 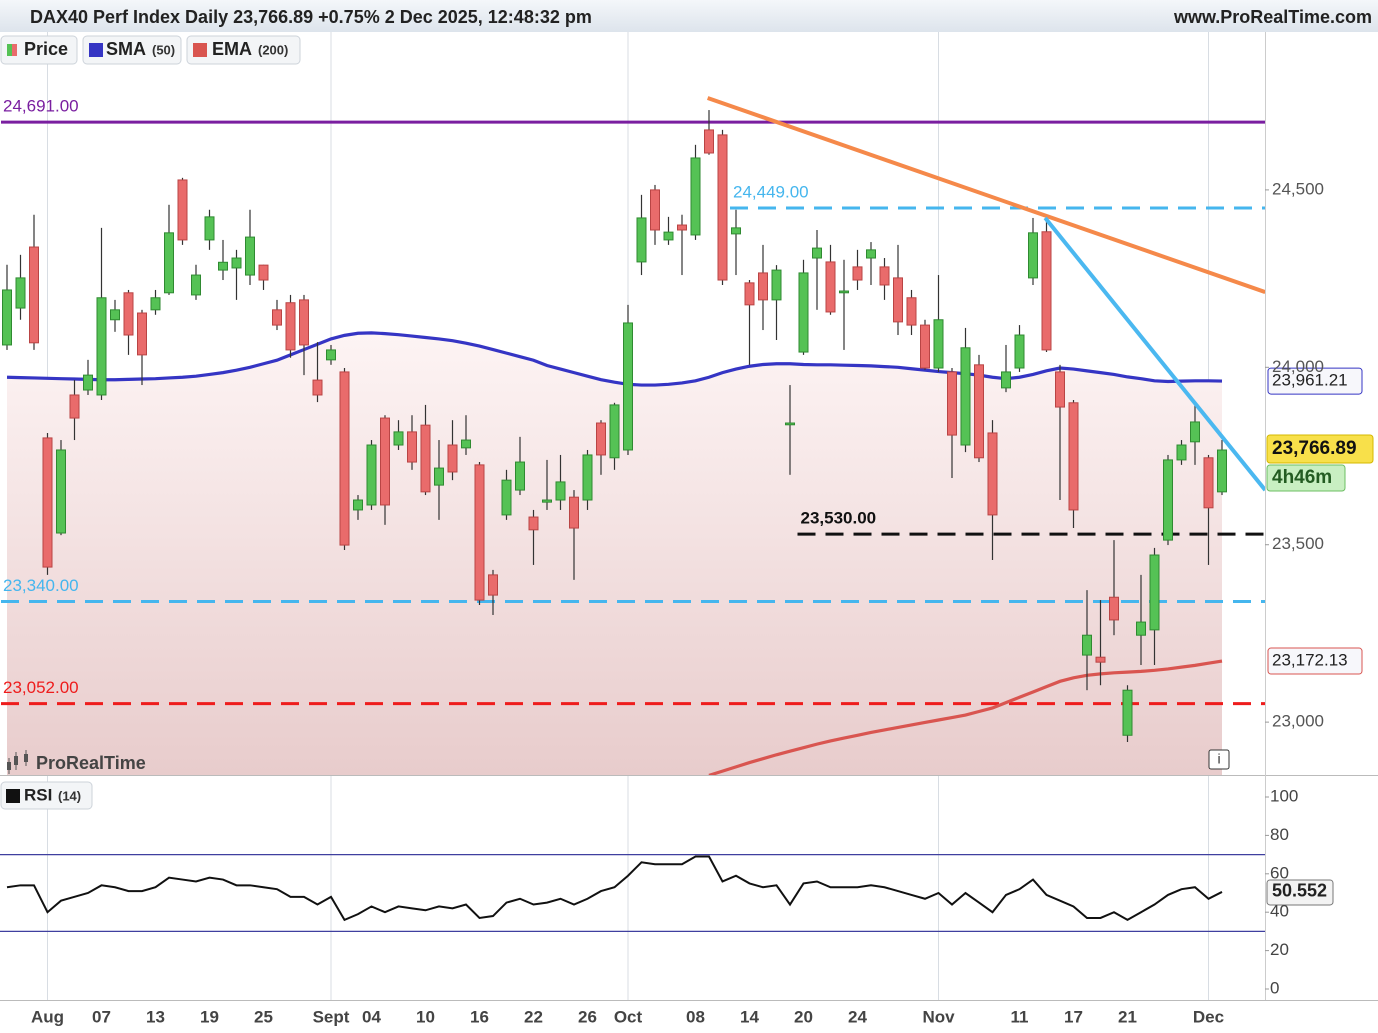 What do you see at coordinates (47, 1016) in the screenshot?
I see `x-tick-label: Aug` at bounding box center [47, 1016].